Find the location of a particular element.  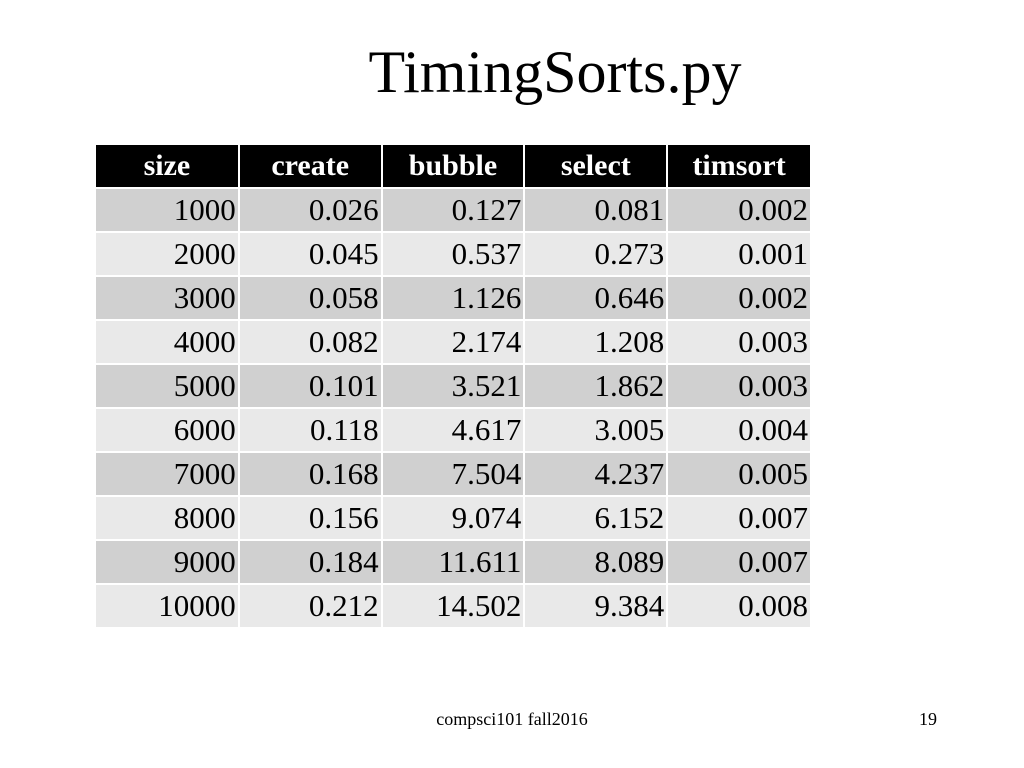

cell-bubble: 9.074 is located at coordinates (453, 517).